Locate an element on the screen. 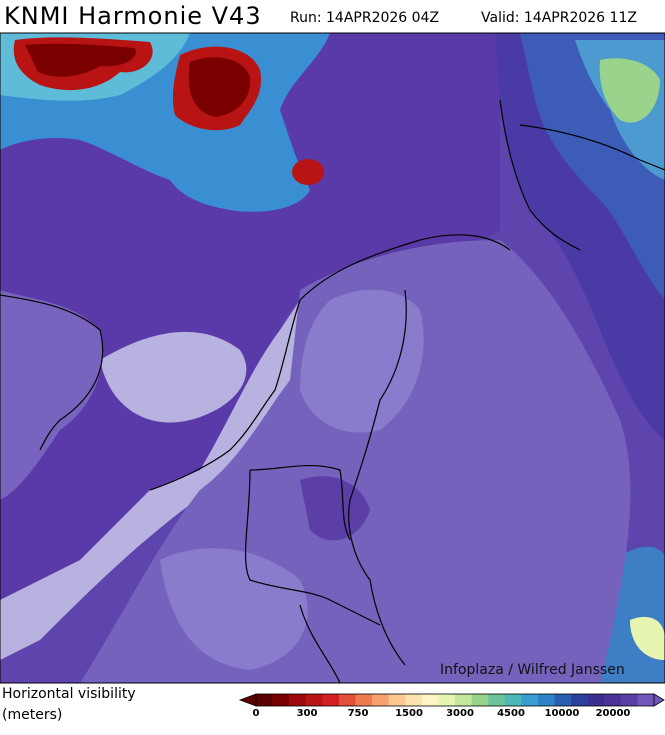  colorbar-frame is located at coordinates (455, 700).